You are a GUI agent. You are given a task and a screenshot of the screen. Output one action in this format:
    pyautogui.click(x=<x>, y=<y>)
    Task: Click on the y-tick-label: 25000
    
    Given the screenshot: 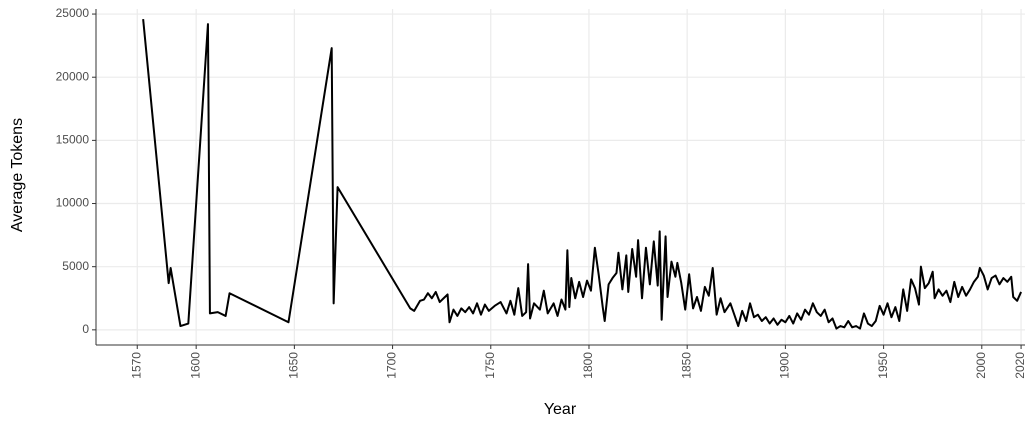 What is the action you would take?
    pyautogui.click(x=73, y=13)
    